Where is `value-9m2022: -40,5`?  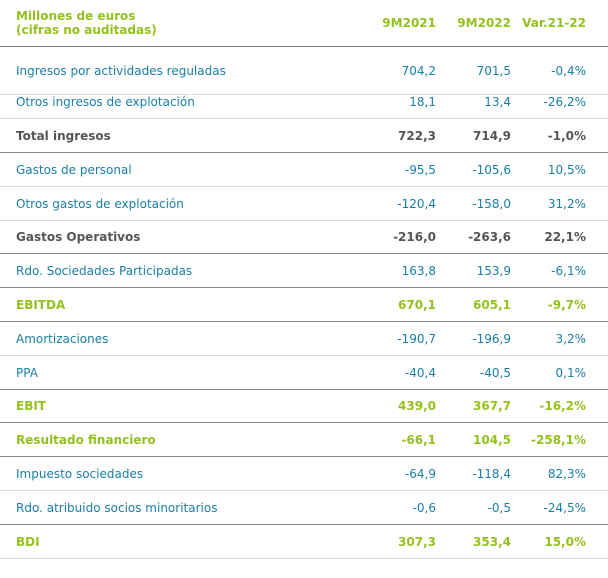 value-9m2022: -40,5 is located at coordinates (495, 373).